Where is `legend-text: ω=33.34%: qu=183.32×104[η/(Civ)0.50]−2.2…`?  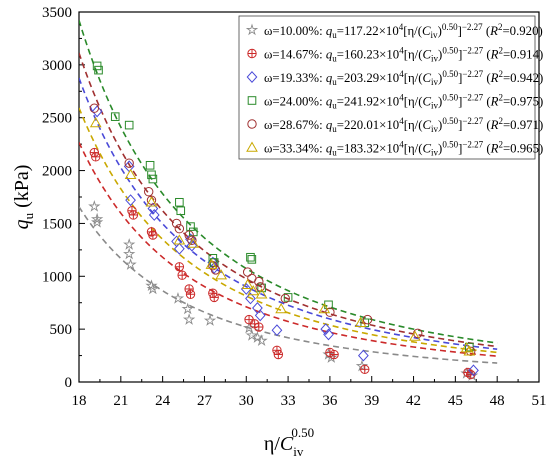
legend-text: ω=33.34%: qu=183.32×104[η/(Civ)0.50]−2.2… is located at coordinates (403, 149).